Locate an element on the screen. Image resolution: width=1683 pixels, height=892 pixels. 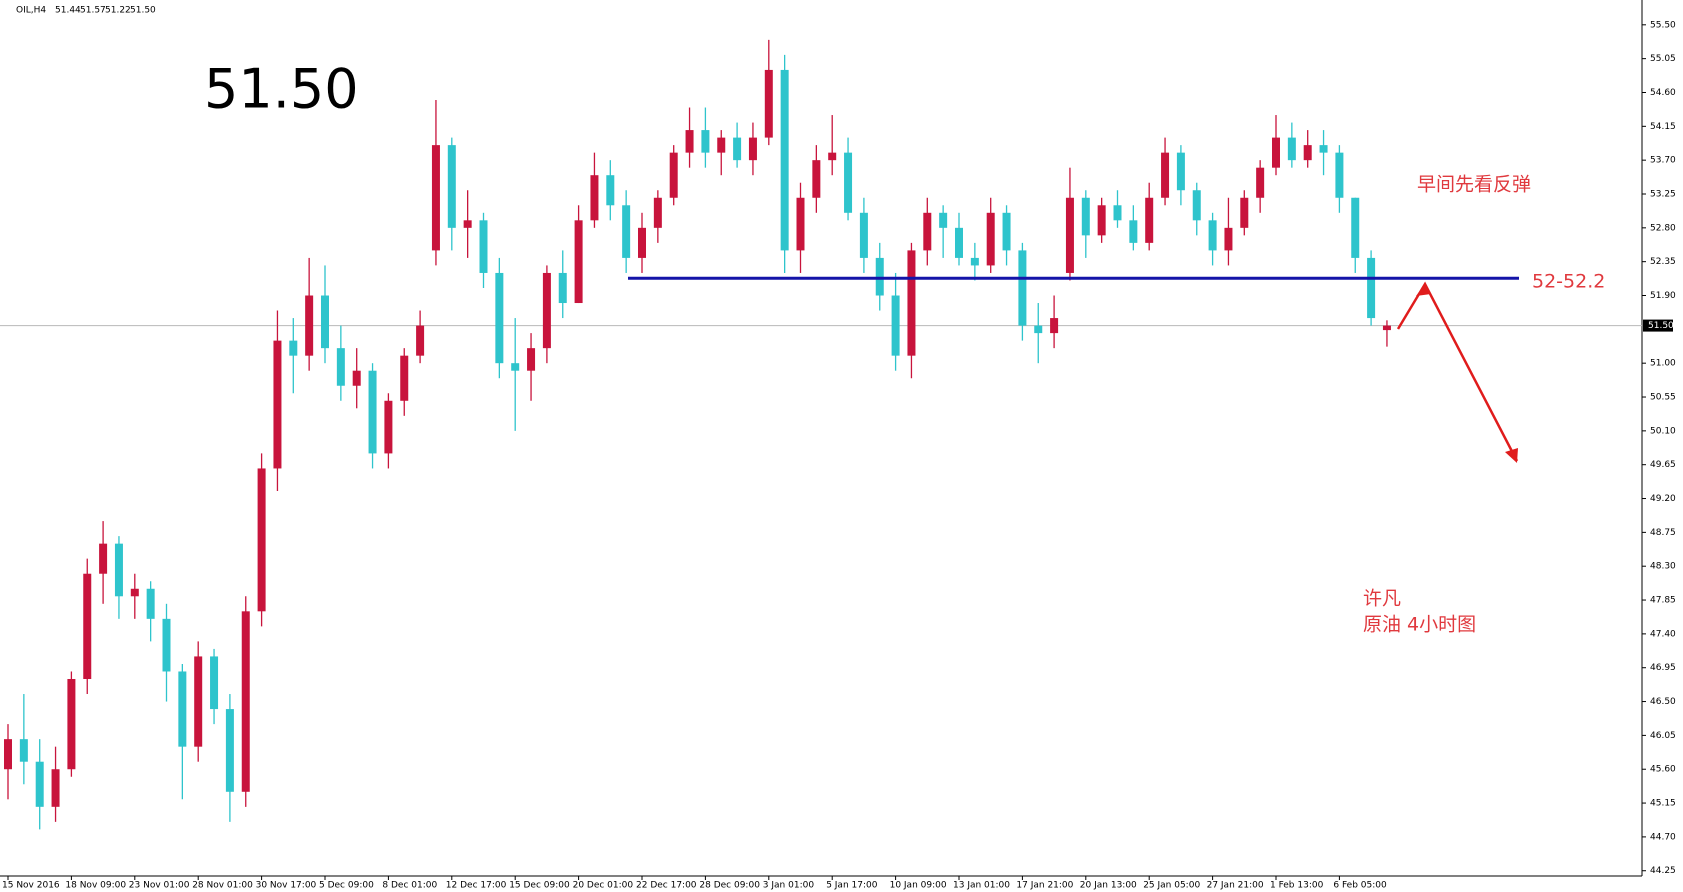
y-tick-label: 50.55 is located at coordinates (1663, 398).